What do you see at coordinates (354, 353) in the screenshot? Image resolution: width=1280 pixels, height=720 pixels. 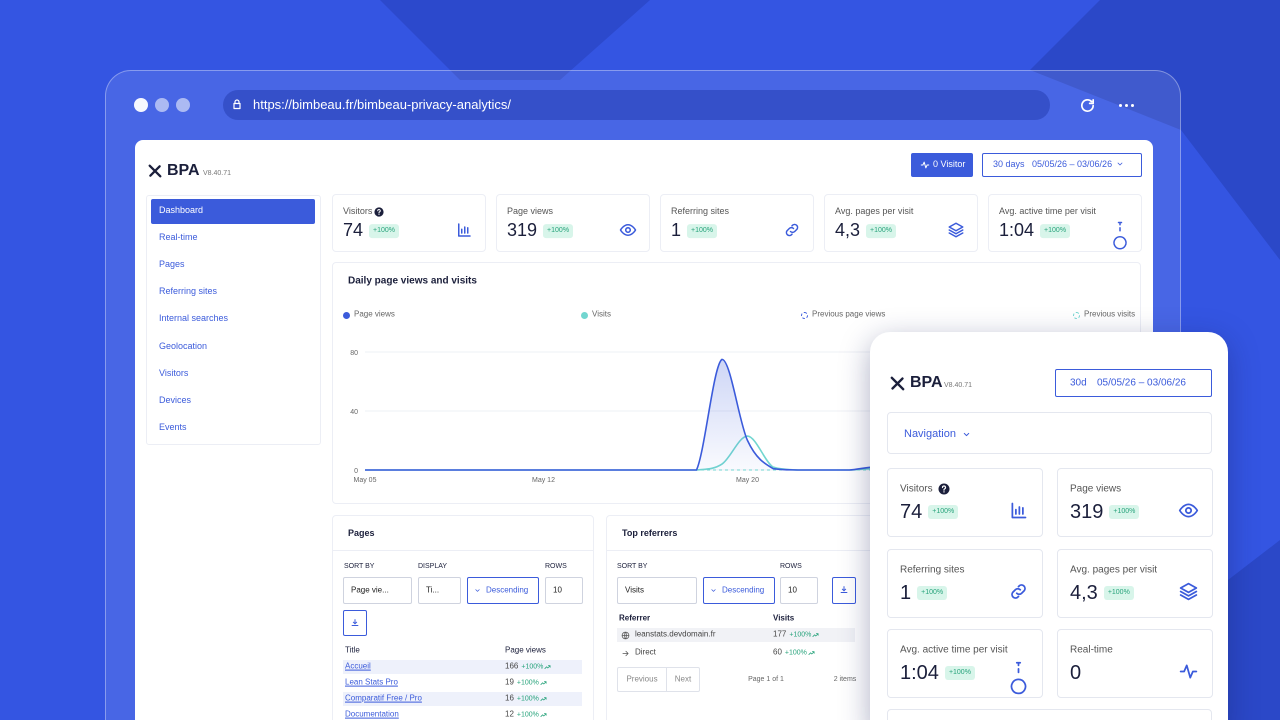 I see `y-tick-label: 80` at bounding box center [354, 353].